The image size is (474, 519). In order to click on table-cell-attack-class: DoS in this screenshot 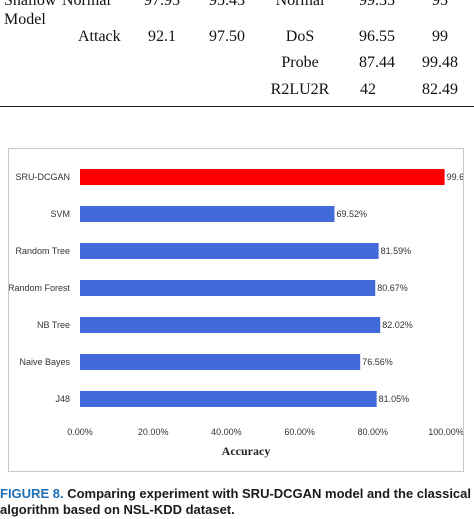, I will do `click(300, 36)`.